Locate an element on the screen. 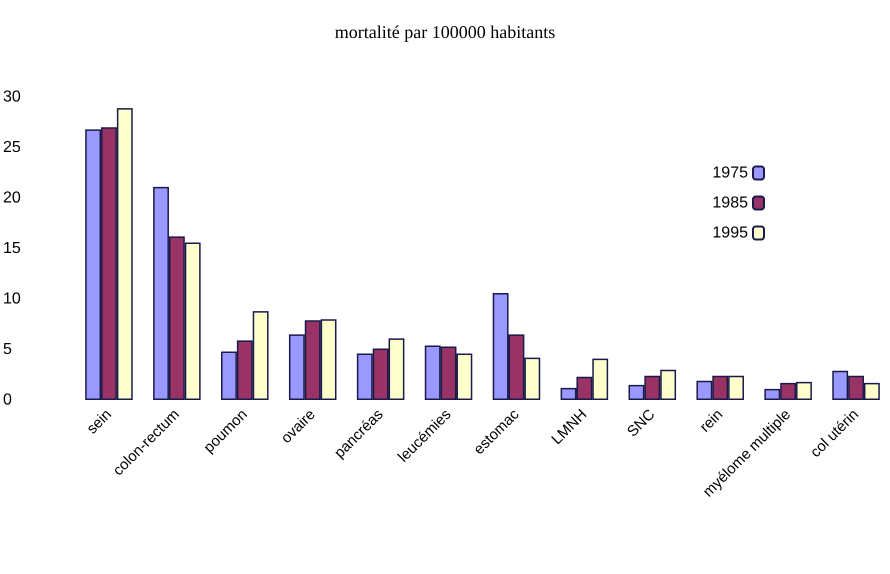 This screenshot has width=890, height=574. y-tick-label: 25 is located at coordinates (12, 147).